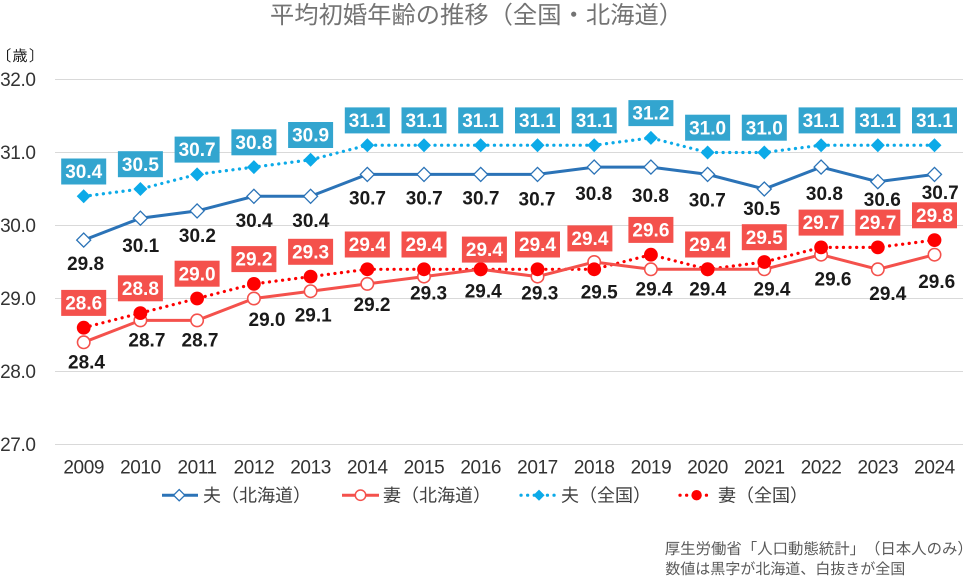  Describe the element at coordinates (17, 372) in the screenshot. I see `svg-text: 28.0` at that location.